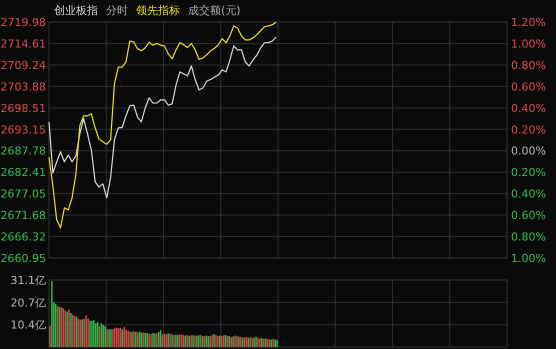  Describe the element at coordinates (76, 10) in the screenshot. I see `text: 创业板指` at that location.